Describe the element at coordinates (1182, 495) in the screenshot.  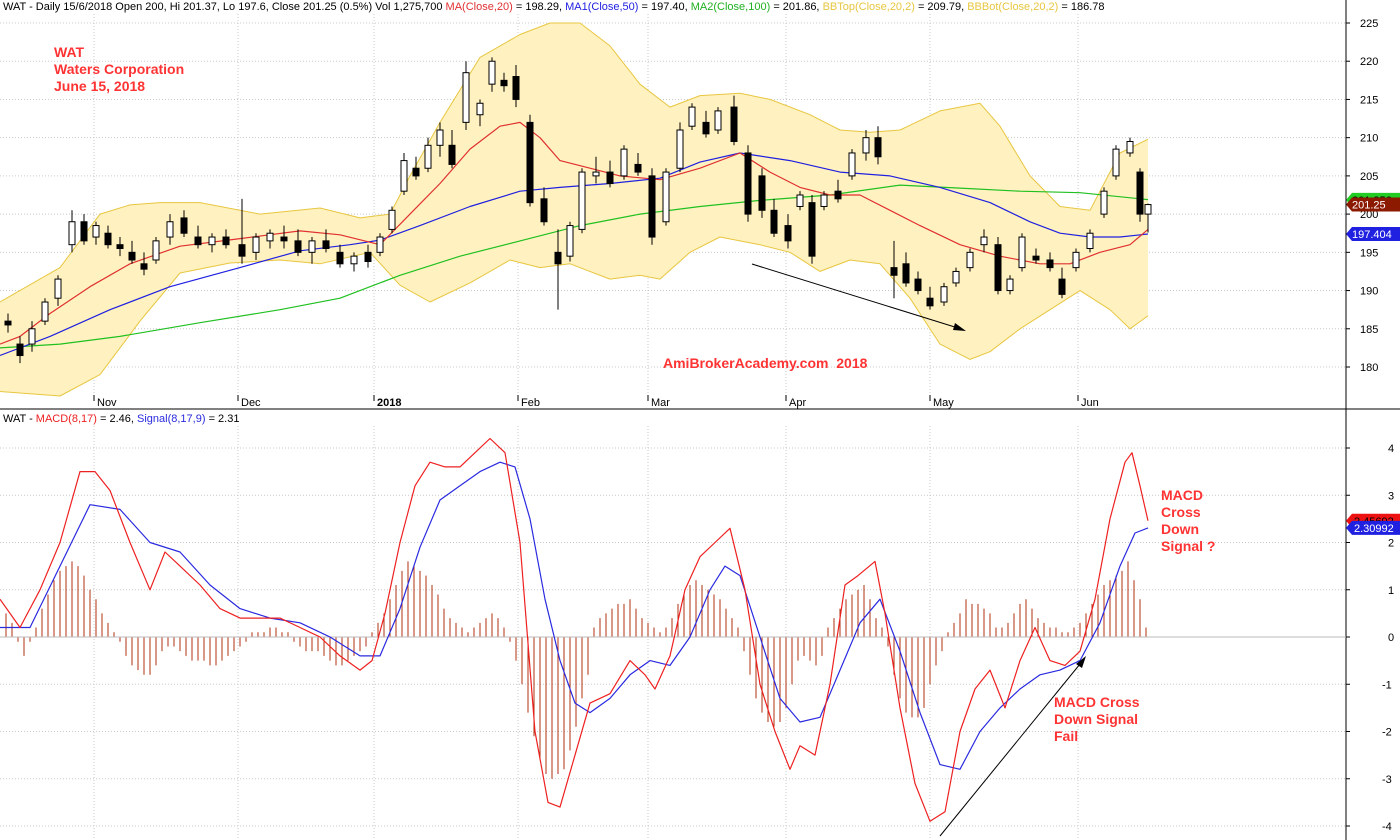
I see `macd-question-line-1: MACD` at that location.